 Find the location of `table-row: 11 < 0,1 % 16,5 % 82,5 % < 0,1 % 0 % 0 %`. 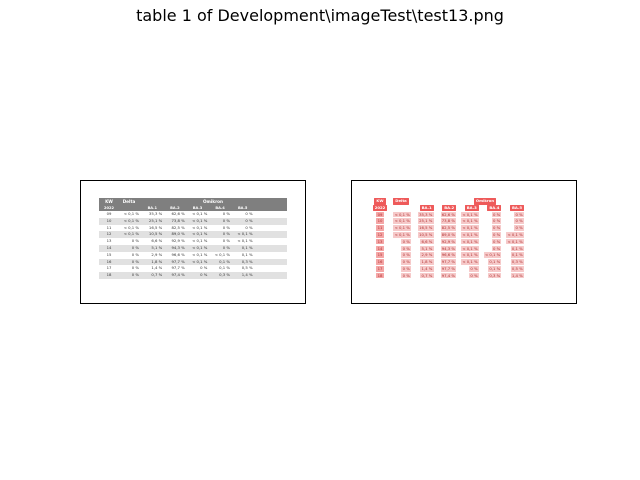

table-row: 11 < 0,1 % 16,5 % 82,5 % < 0,1 % 0 % 0 % is located at coordinates (193, 228).